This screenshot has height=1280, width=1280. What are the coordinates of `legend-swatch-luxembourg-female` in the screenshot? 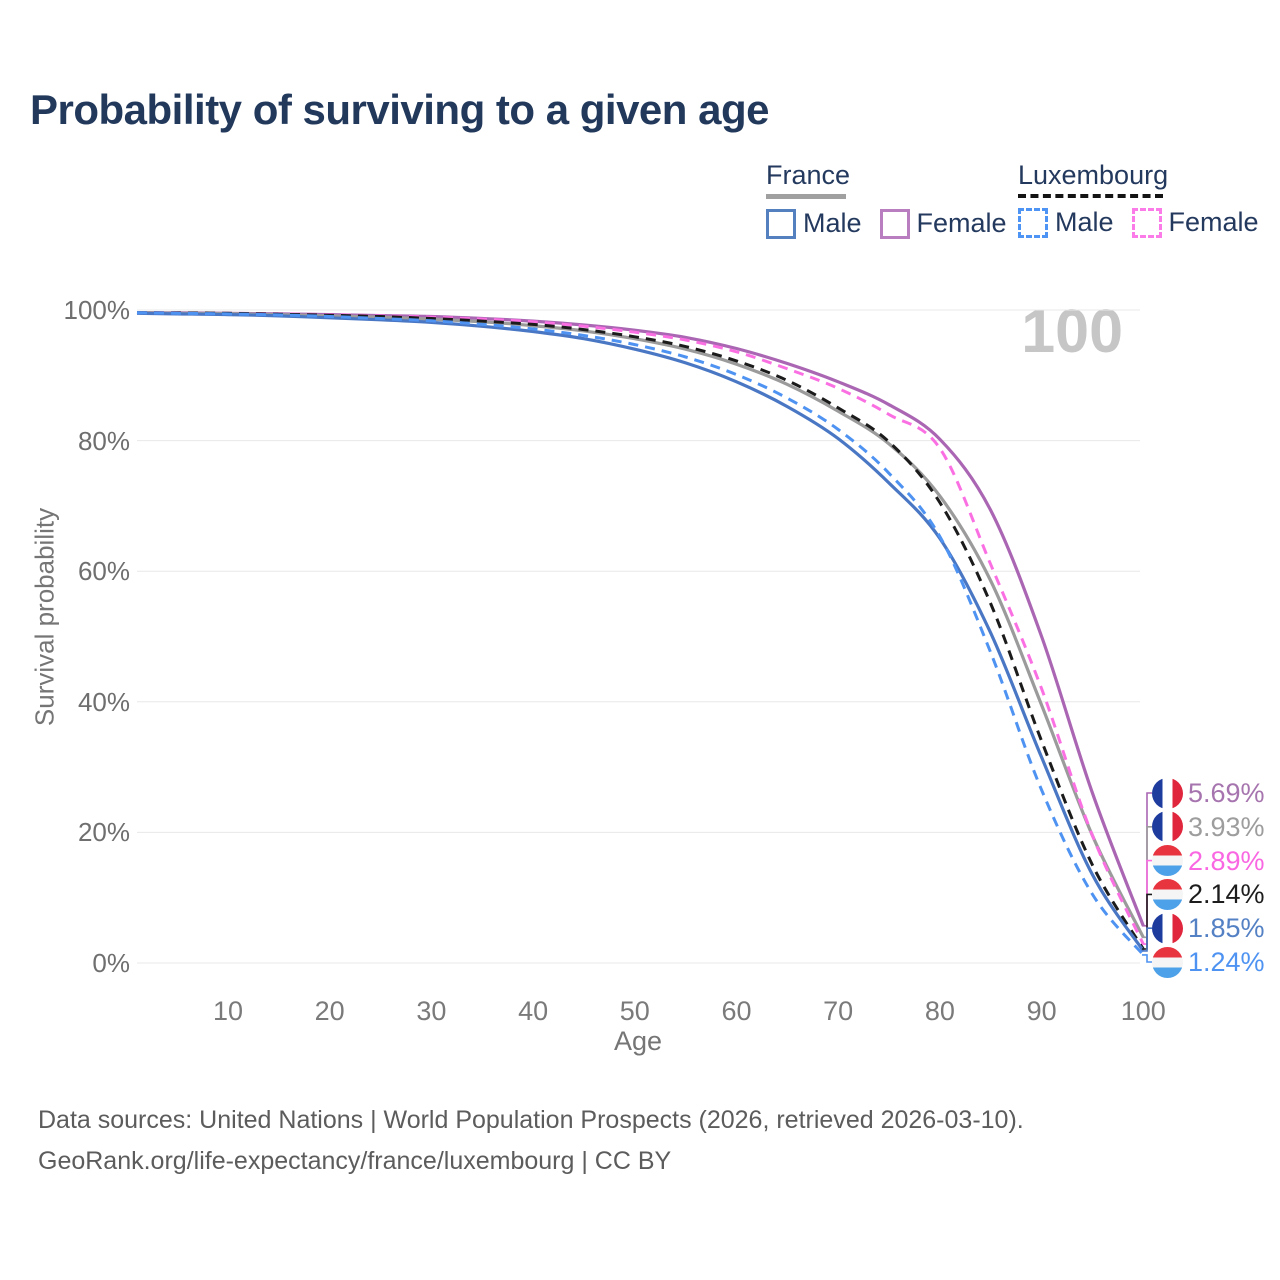 It's located at (1146, 222).